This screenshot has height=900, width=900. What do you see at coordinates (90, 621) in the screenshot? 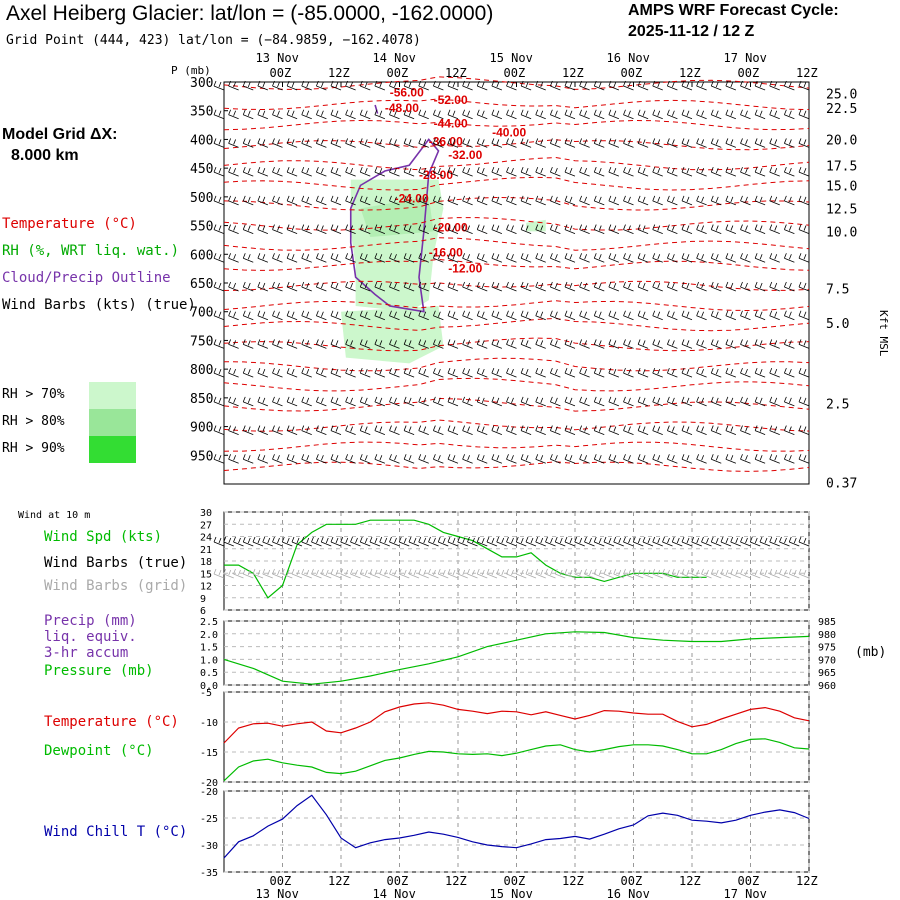
I see `precip-label: Precip (mm)` at bounding box center [90, 621].